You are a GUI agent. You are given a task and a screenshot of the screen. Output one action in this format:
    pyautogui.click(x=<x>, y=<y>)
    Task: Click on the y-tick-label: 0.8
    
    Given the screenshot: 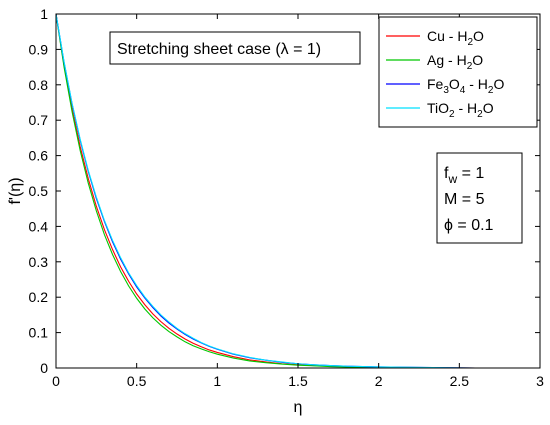 What is the action you would take?
    pyautogui.click(x=39, y=85)
    